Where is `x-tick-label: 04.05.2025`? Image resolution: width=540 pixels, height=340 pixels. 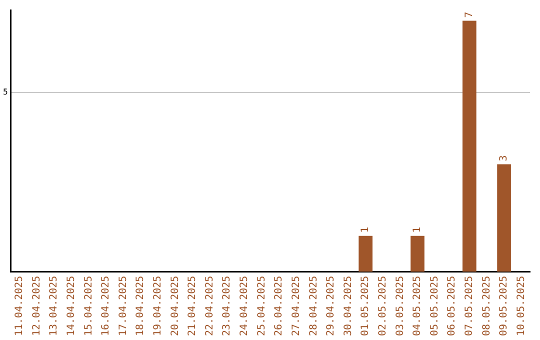
x-tick-label: 04.05.2025 is located at coordinates (418, 306).